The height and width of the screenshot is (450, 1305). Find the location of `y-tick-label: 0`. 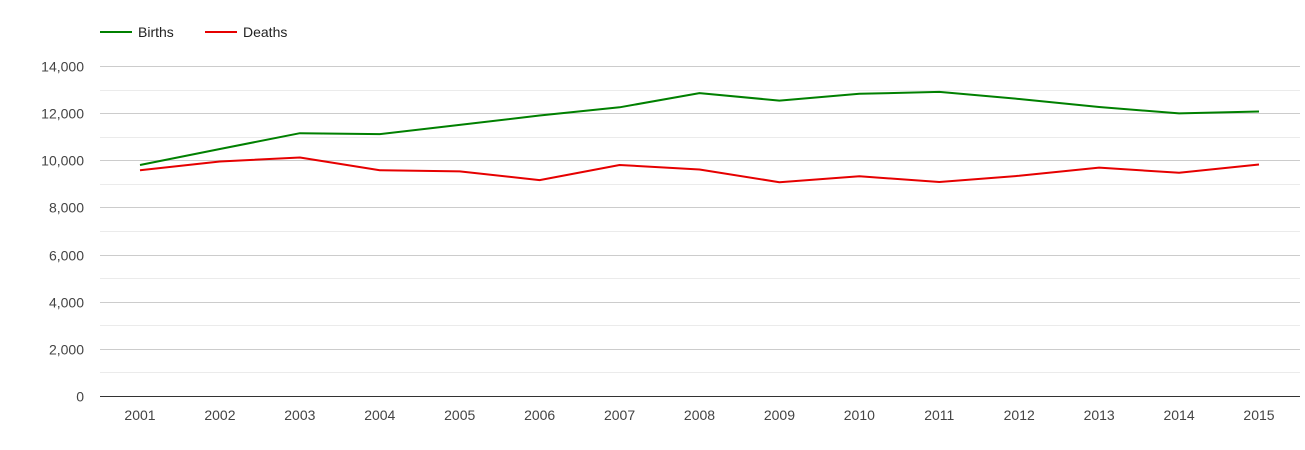

y-tick-label: 0 is located at coordinates (80, 397).